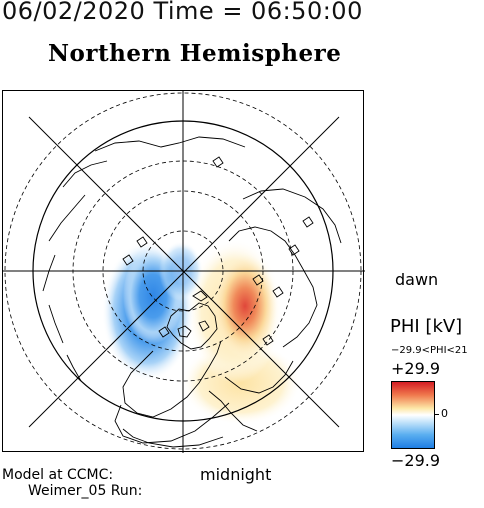 The image size is (484, 508). I want to click on colorbar-range-label: −29.9<PHI<21, so click(429, 350).